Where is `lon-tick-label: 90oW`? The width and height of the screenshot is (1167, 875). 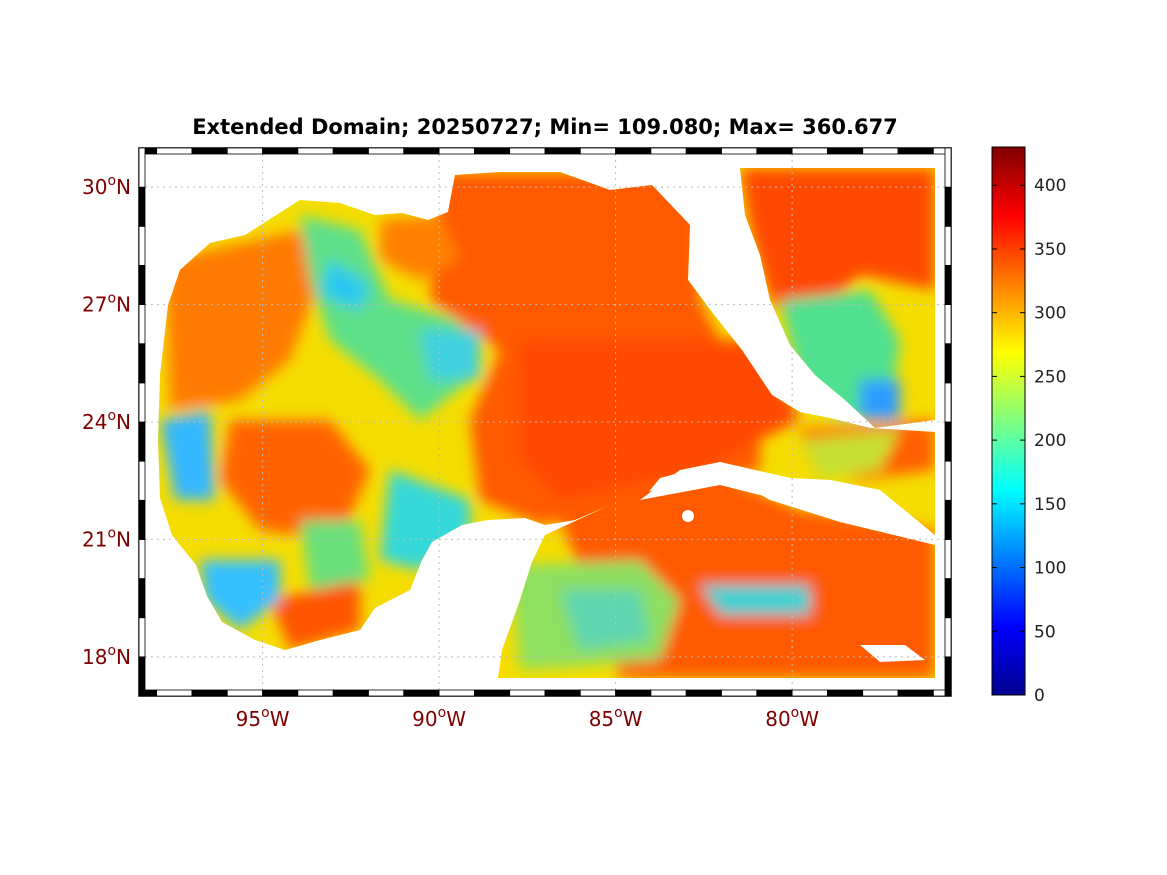 lon-tick-label: 90oW is located at coordinates (439, 718).